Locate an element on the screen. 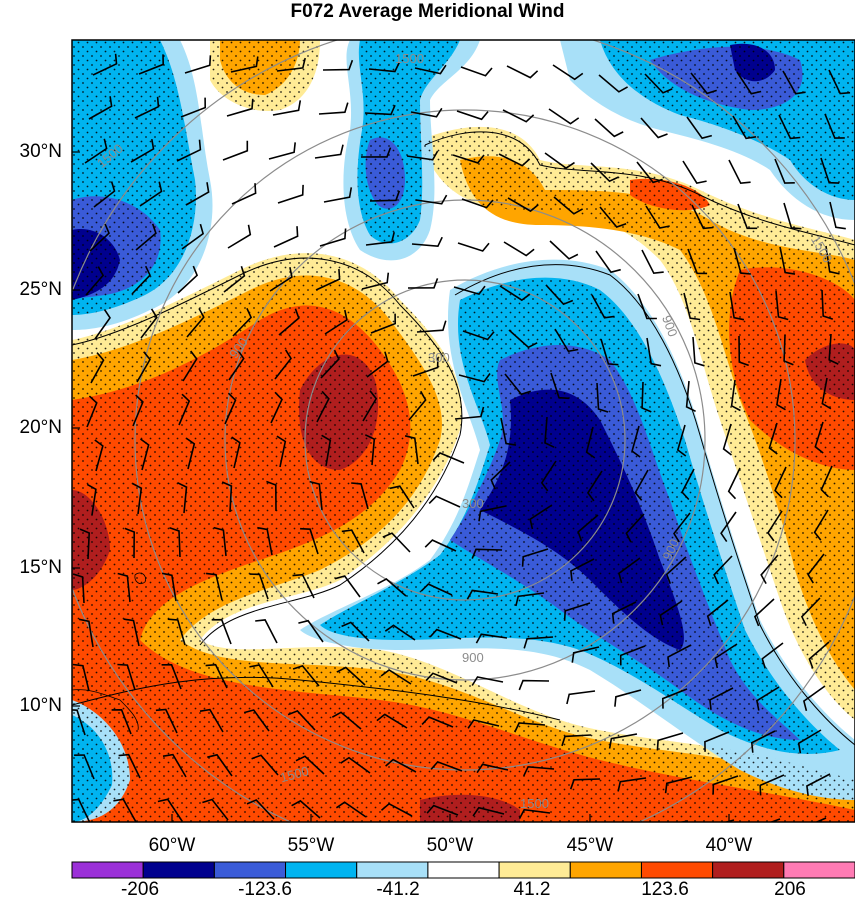 Image resolution: width=855 pixels, height=900 pixels. ring-label: 900 is located at coordinates (670, 326).